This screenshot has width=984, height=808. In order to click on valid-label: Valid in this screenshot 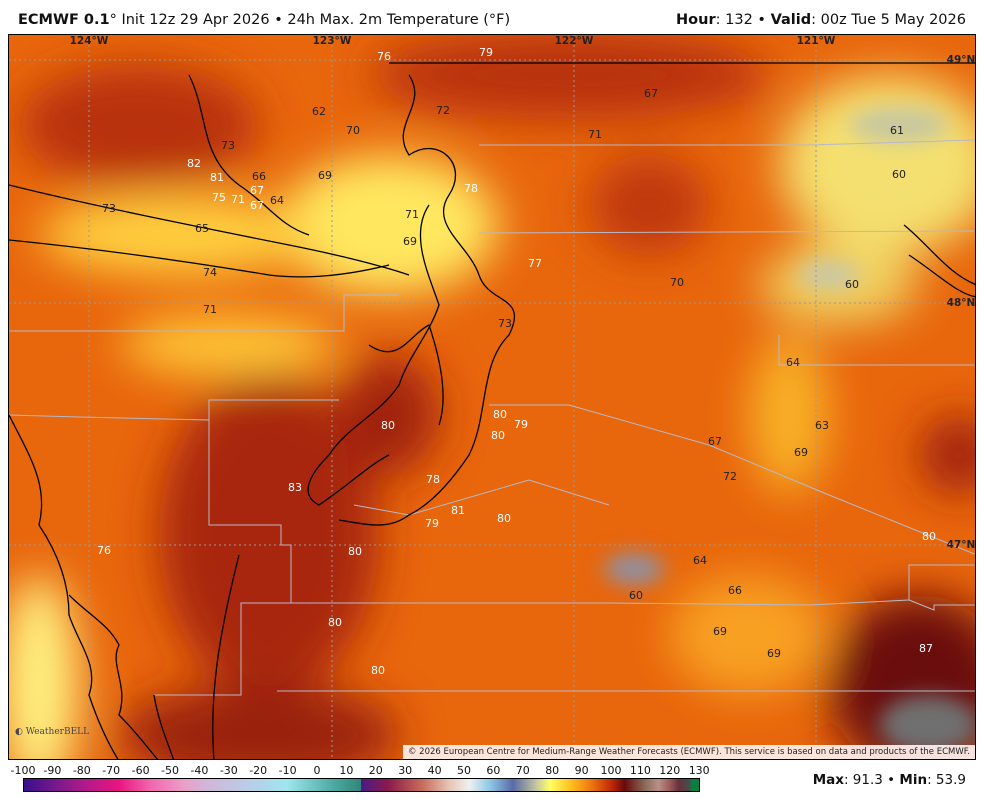, I will do `click(791, 20)`.